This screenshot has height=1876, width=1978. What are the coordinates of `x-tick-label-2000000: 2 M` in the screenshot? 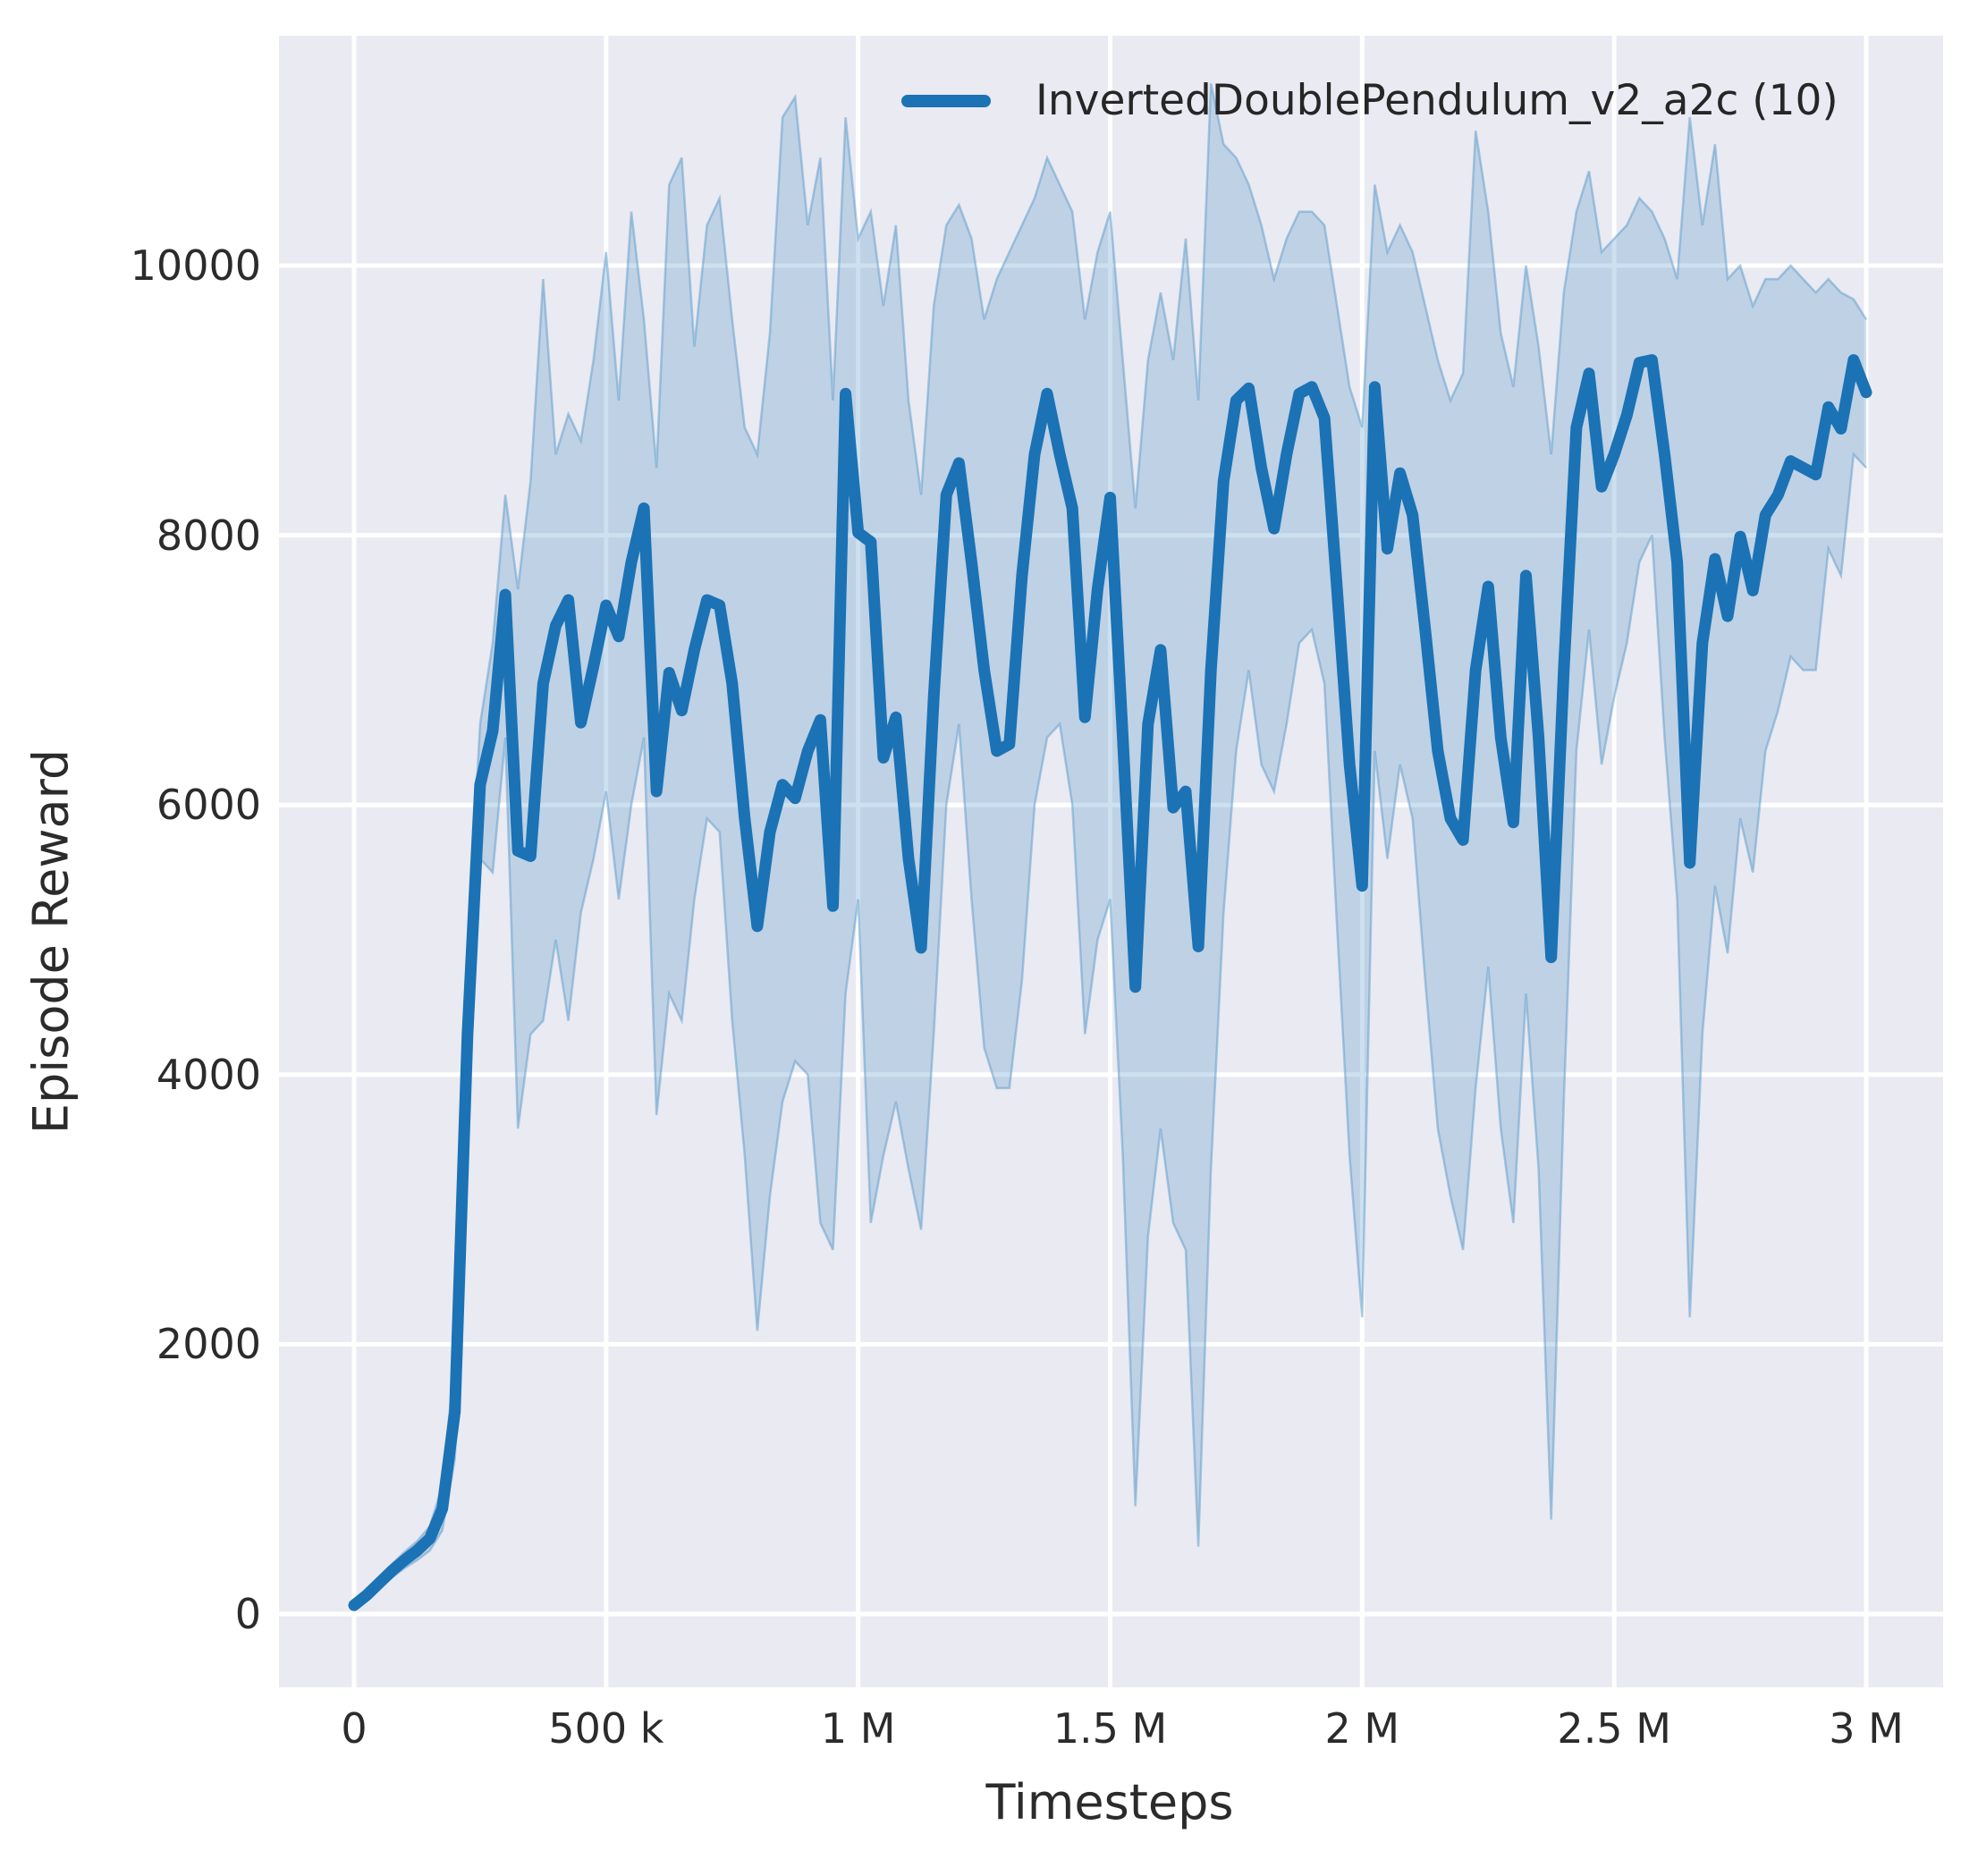 It's located at (1362, 1728).